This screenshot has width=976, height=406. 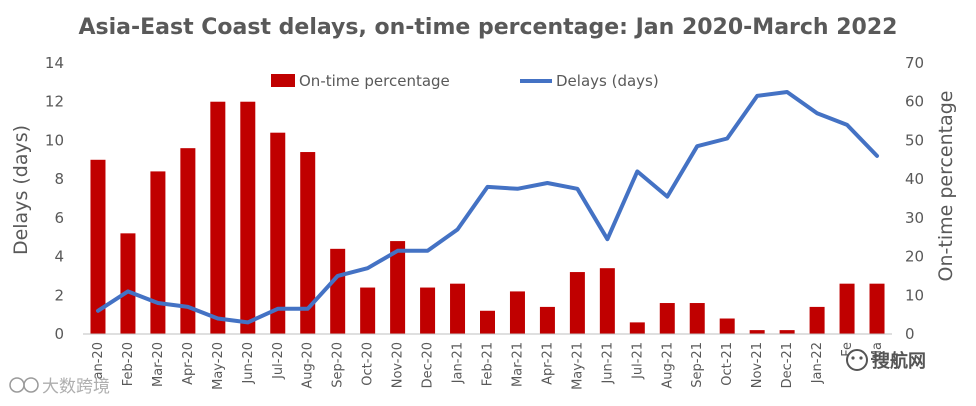 What do you see at coordinates (59, 218) in the screenshot?
I see `y-left-tick-label: 6` at bounding box center [59, 218].